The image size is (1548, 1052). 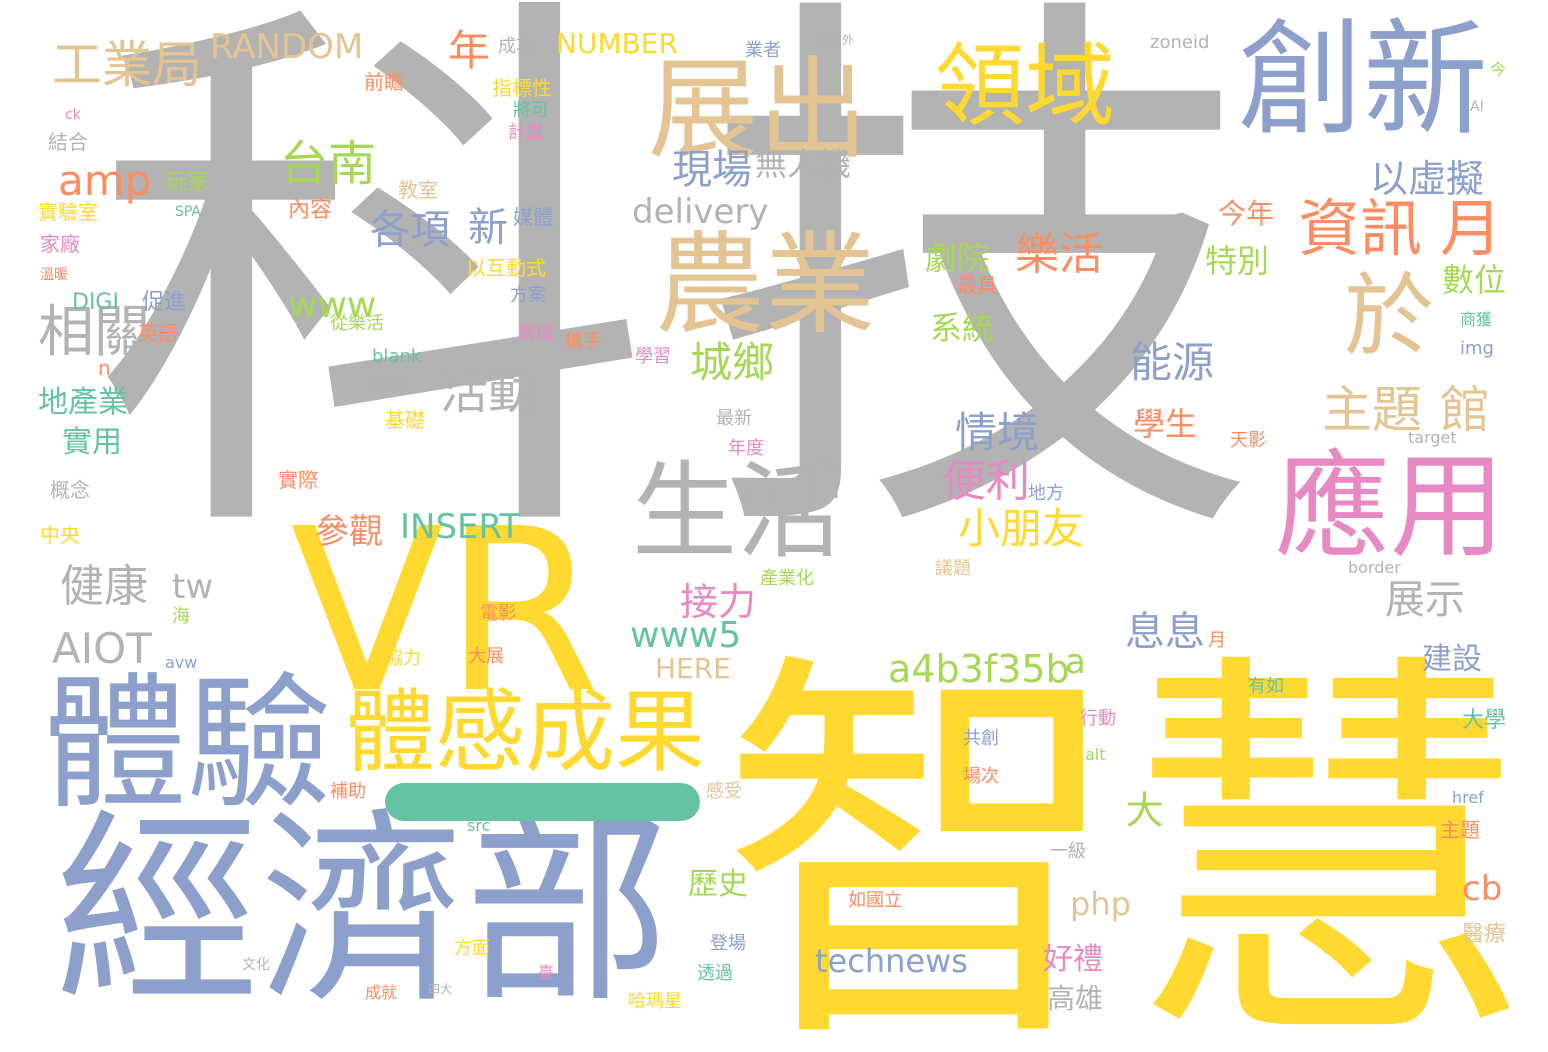 What do you see at coordinates (102, 648) in the screenshot?
I see `cloud-word: AIOT` at bounding box center [102, 648].